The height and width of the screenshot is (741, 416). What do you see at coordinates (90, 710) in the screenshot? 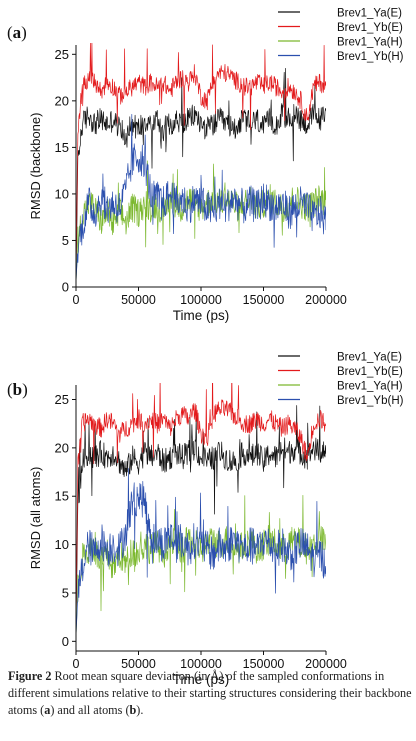
I see `caption-text: ) and all atoms (` at bounding box center [90, 710].